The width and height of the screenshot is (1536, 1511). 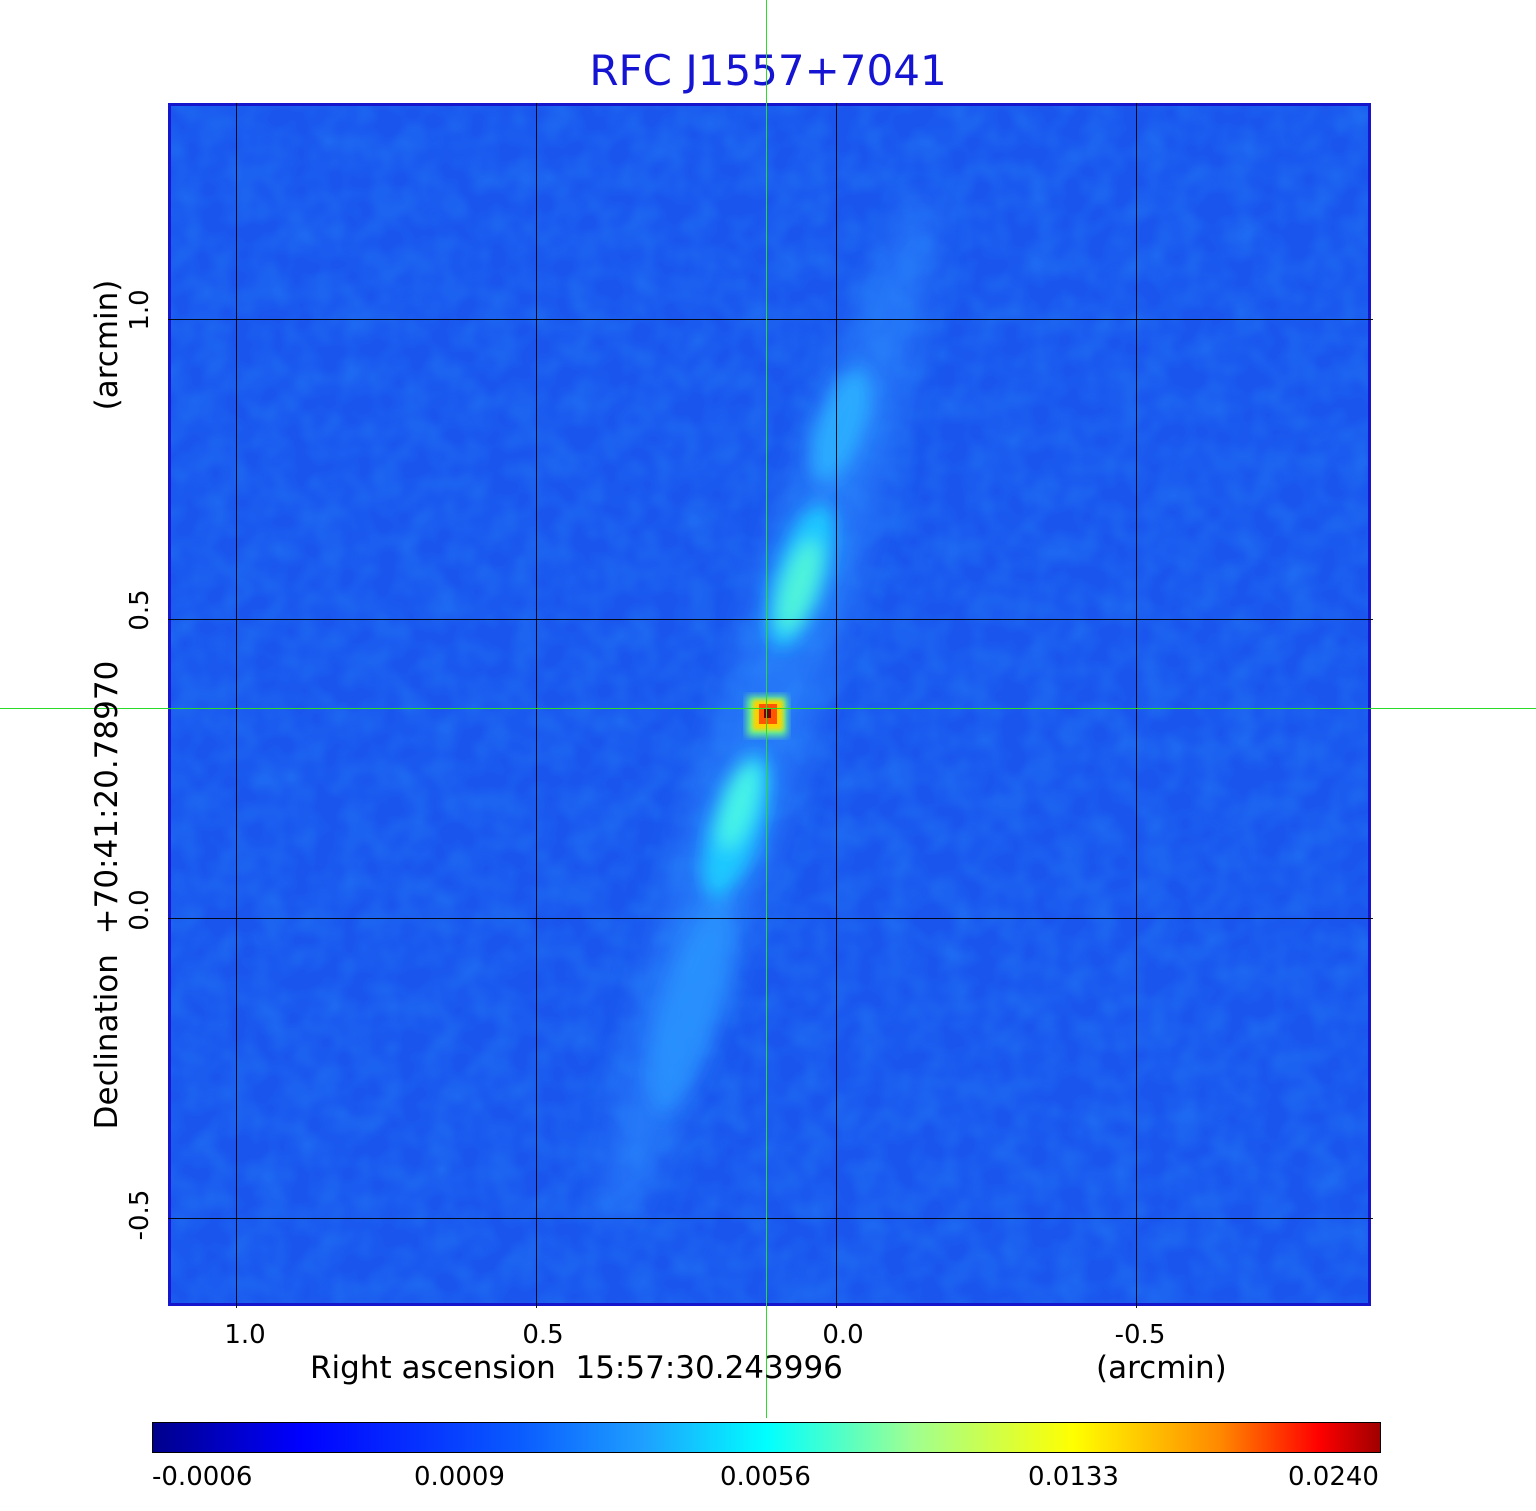 What do you see at coordinates (1136, 705) in the screenshot?
I see `grid-line-ra-minus-0.5` at bounding box center [1136, 705].